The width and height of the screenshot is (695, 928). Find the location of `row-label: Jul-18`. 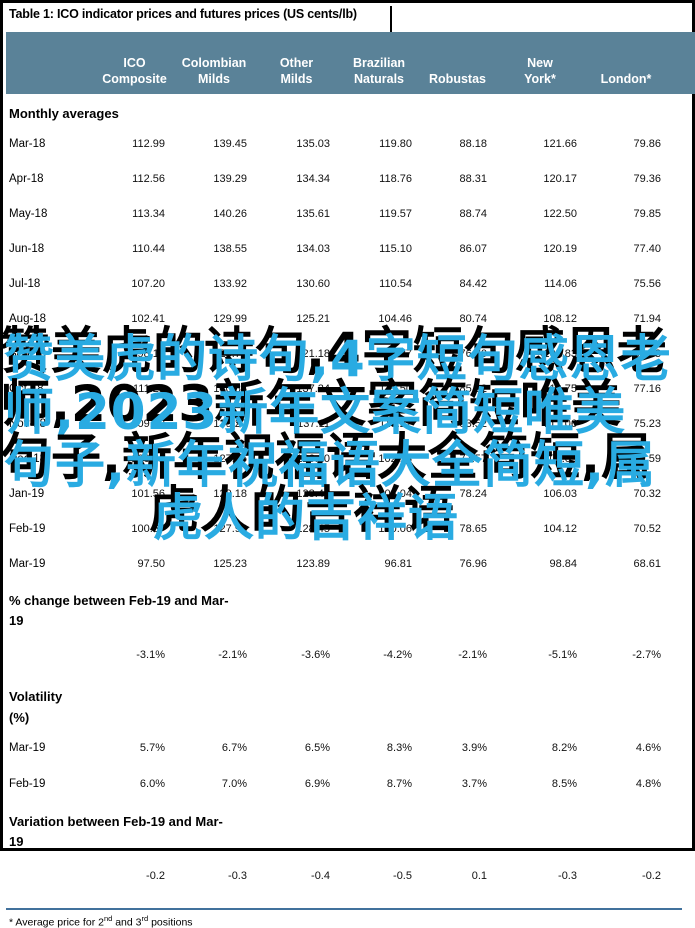

row-label: Jul-18 is located at coordinates (25, 283).